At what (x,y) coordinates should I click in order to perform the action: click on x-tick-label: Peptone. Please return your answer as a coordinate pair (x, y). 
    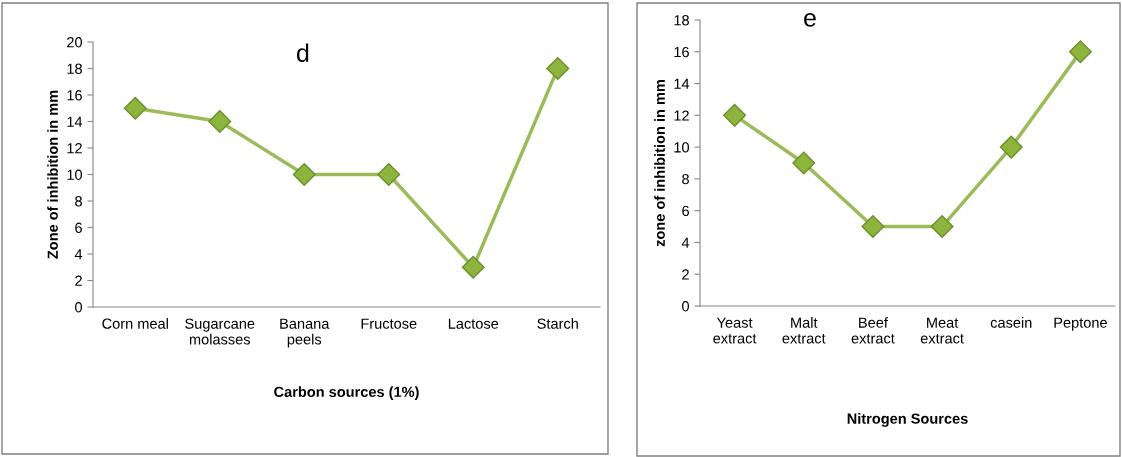
    Looking at the image, I should click on (1080, 324).